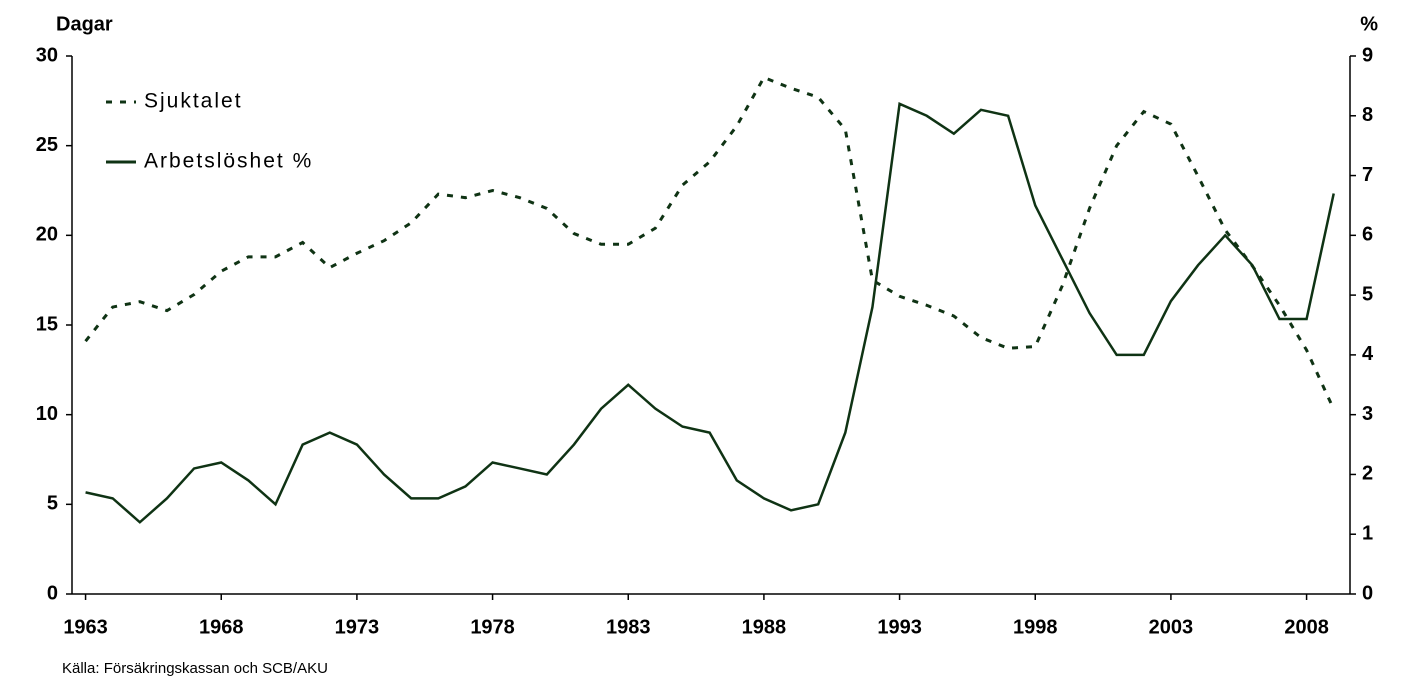 This screenshot has height=686, width=1423. What do you see at coordinates (357, 627) in the screenshot?
I see `x-tick-label: 1973` at bounding box center [357, 627].